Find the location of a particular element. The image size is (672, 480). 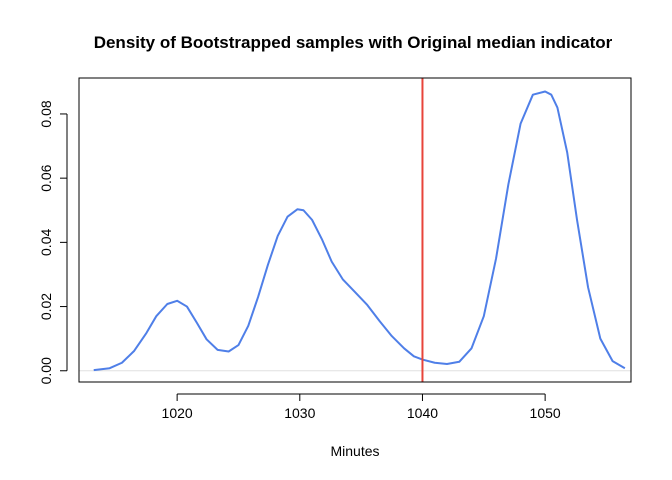

x-axis: 1020 1030 1040 1050 is located at coordinates (361, 407).